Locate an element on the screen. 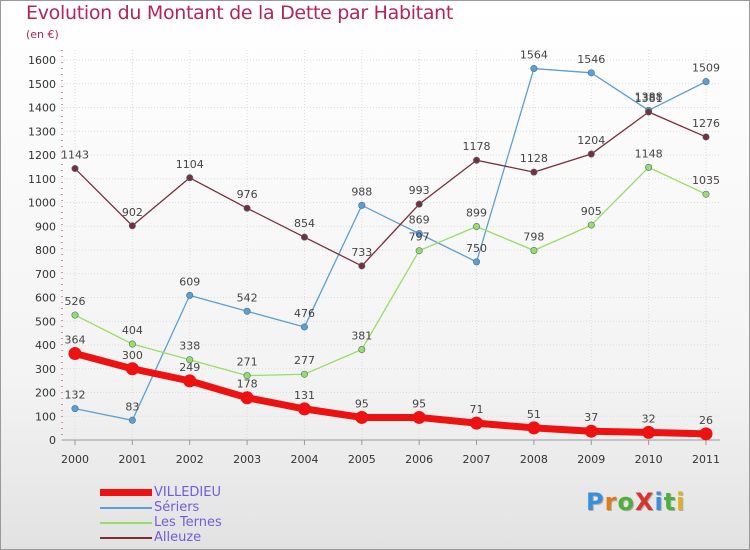 The height and width of the screenshot is (550, 750). data-label-seriers: 1388 is located at coordinates (649, 96).